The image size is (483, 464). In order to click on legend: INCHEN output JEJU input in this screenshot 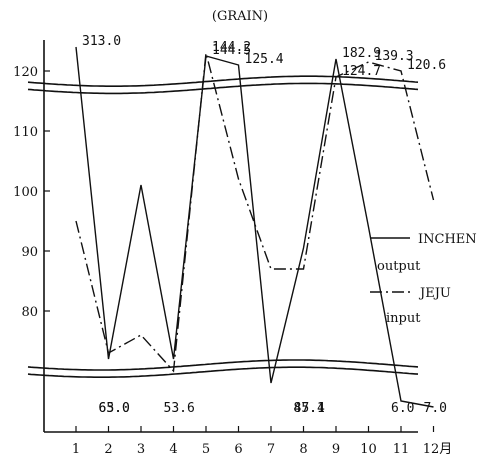, I will do `click(423, 279)`.